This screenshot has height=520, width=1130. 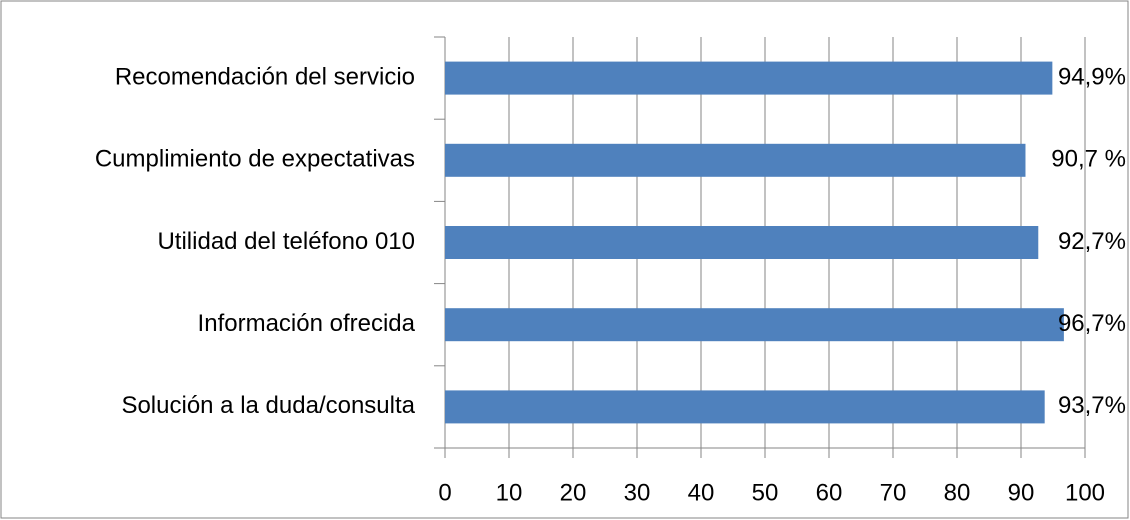 What do you see at coordinates (765, 492) in the screenshot?
I see `x-tick-label: 50` at bounding box center [765, 492].